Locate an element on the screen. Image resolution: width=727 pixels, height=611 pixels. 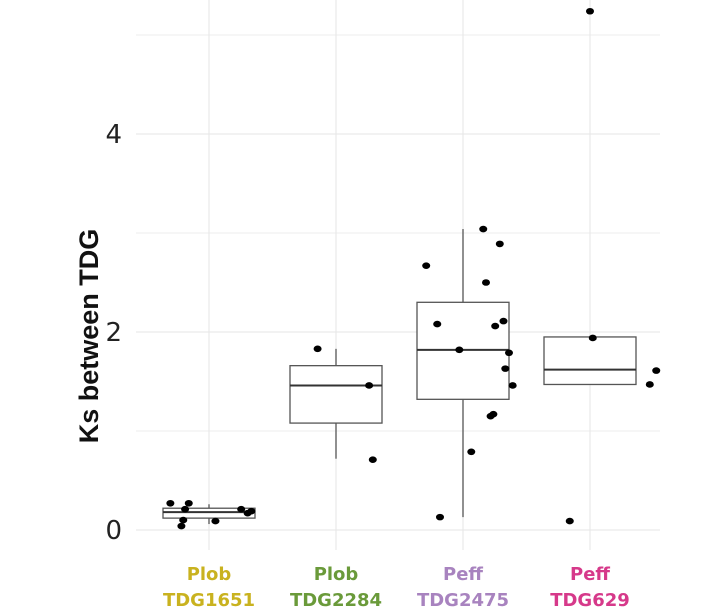
y-tick-label-0: 0 is located at coordinates (113, 531).